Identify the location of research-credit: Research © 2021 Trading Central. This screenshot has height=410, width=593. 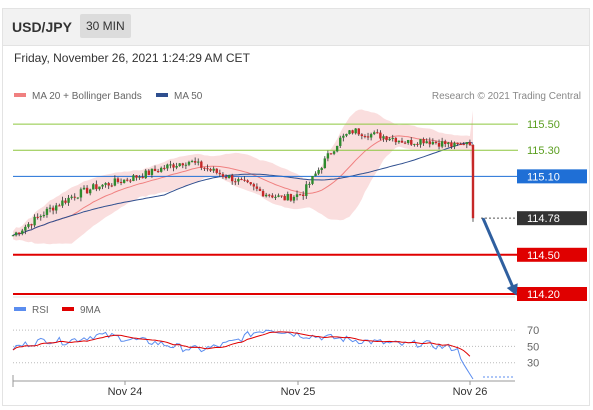
(506, 96).